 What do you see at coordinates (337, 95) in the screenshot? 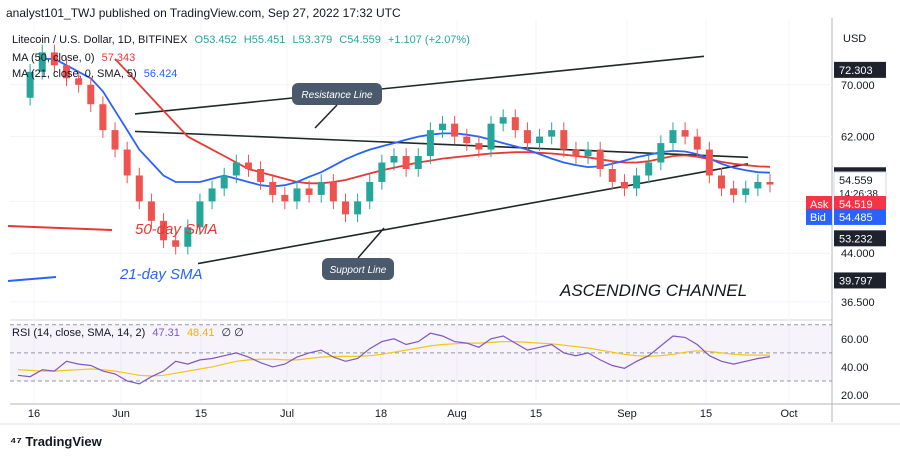
I see `resistance-label: Resistance Line` at bounding box center [337, 95].